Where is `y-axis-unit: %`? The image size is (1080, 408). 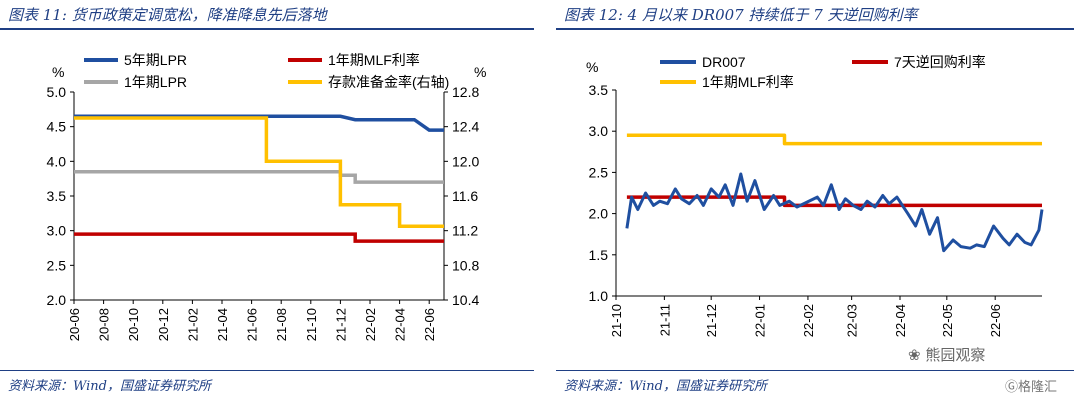
y-axis-unit: % is located at coordinates (592, 67).